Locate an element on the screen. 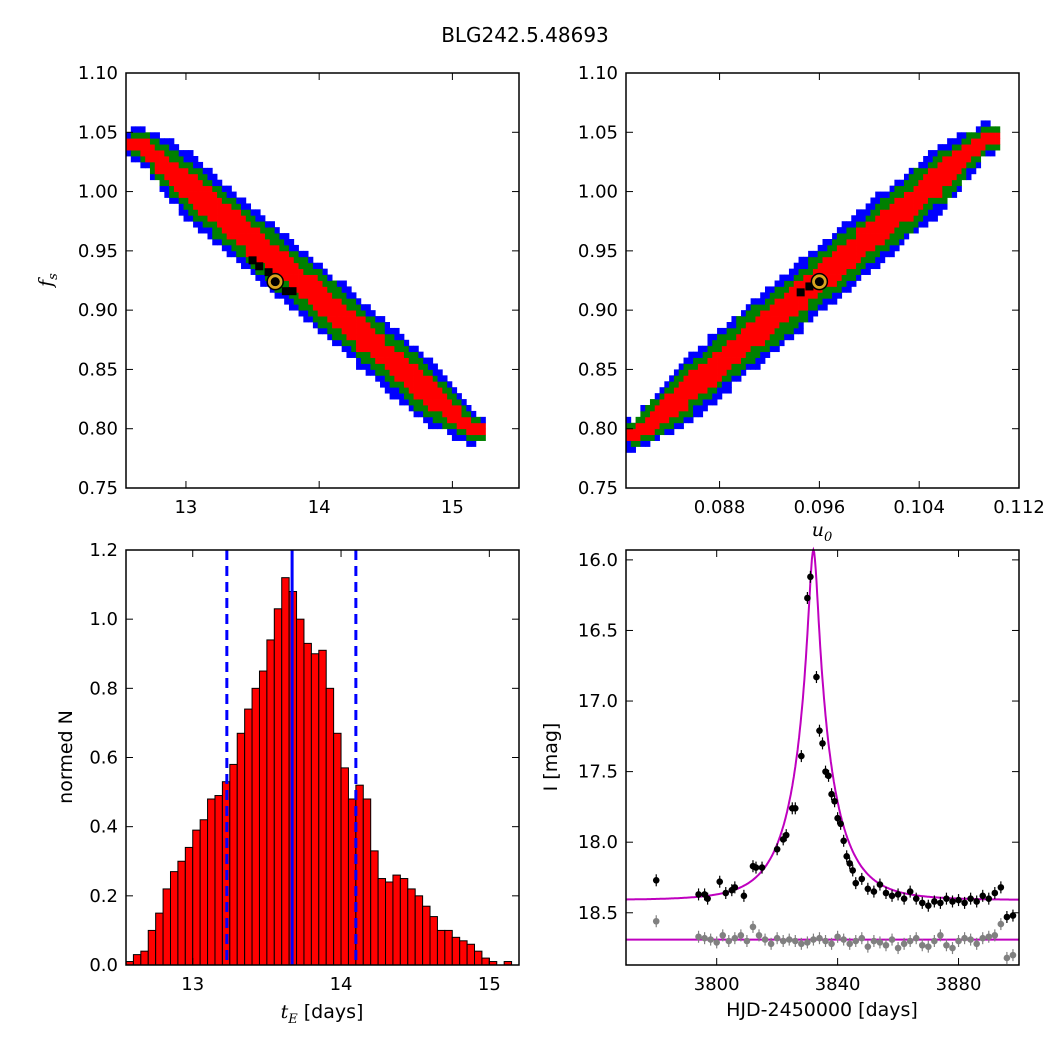  fs-tE-axes-frame is located at coordinates (322, 280).